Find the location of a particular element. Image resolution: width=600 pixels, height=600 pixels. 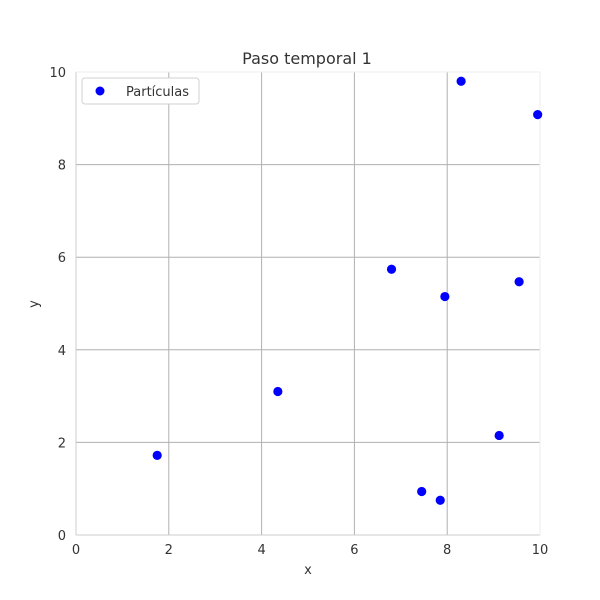

y-tick-label: 8 is located at coordinates (62, 166).